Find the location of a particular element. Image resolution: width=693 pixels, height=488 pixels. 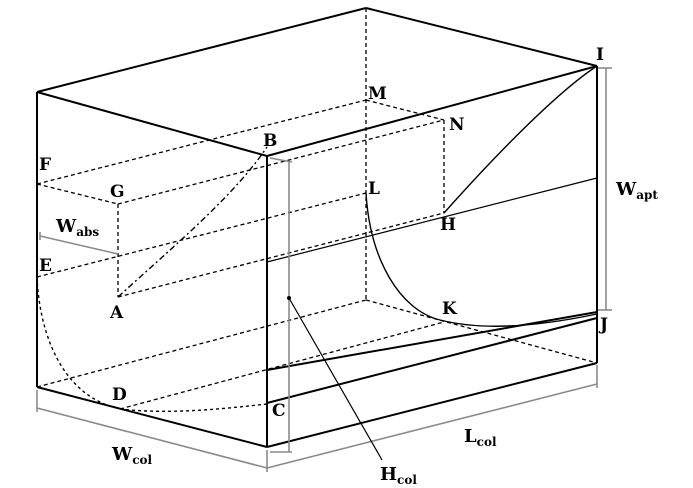

label-I: I is located at coordinates (600, 55).